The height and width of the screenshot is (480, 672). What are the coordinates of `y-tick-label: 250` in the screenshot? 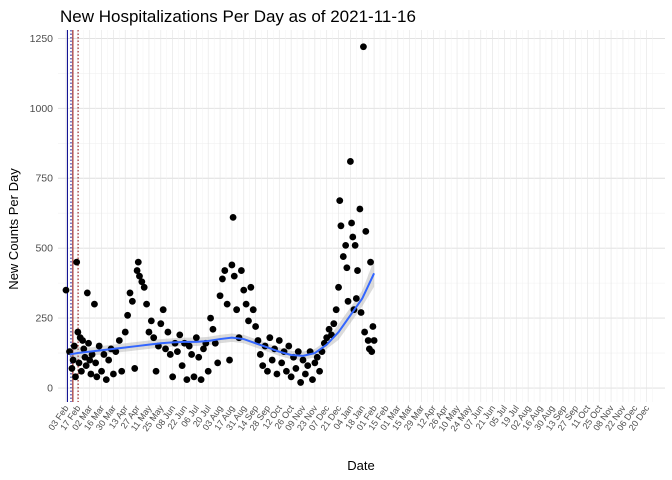 It's located at (44, 319).